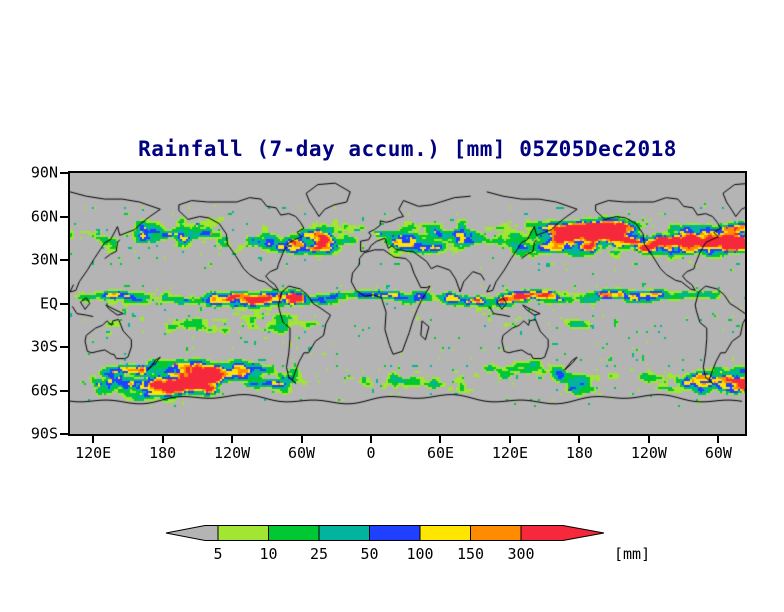  Describe the element at coordinates (521, 554) in the screenshot. I see `colorbar-level-label: 300` at that location.